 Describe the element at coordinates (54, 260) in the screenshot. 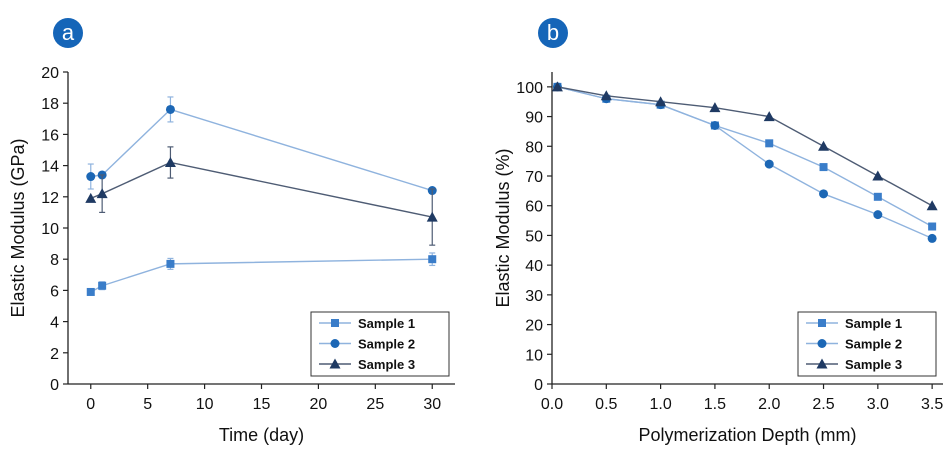

I see `y-tick-label: 8` at that location.